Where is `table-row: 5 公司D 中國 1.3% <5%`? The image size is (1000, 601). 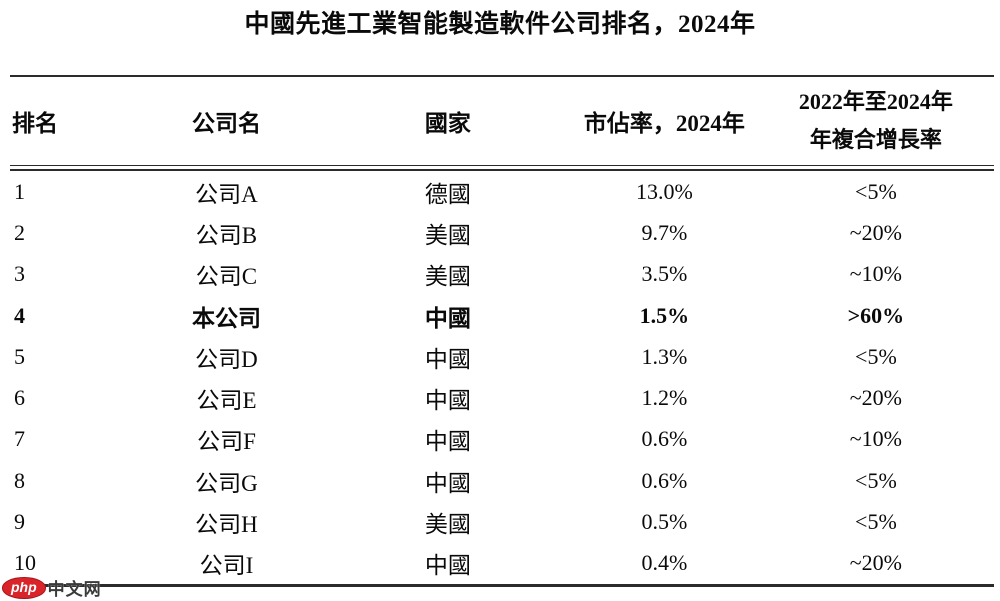
table-row: 5 公司D 中國 1.3% <5% is located at coordinates (502, 356).